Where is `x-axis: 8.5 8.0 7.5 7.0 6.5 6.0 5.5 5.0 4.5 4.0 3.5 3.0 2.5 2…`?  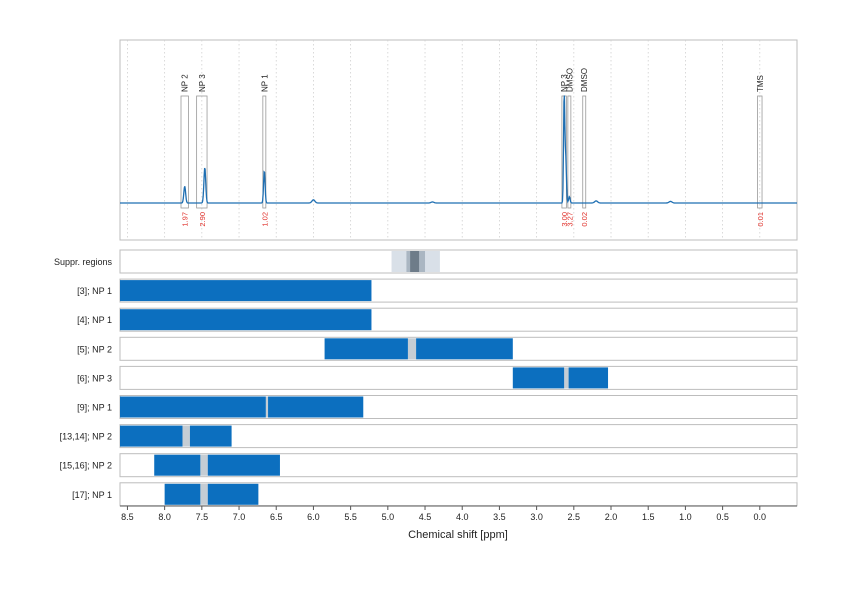
x-axis: 8.5 8.0 7.5 7.0 6.5 6.0 5.5 5.0 4.5 4.0 3.5 3.0 2.5 2… is located at coordinates (458, 513).